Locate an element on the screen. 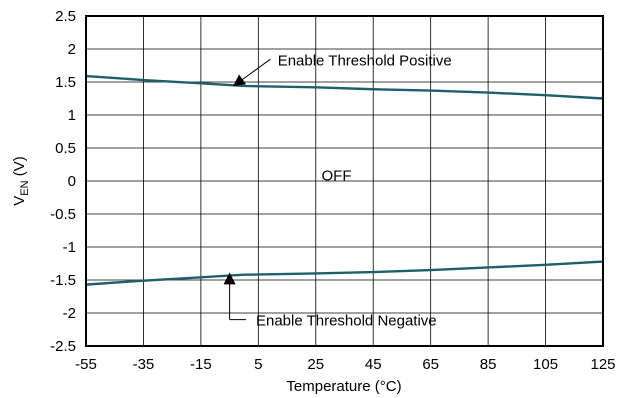  y-axis-title-unit: (V) is located at coordinates (19, 168).